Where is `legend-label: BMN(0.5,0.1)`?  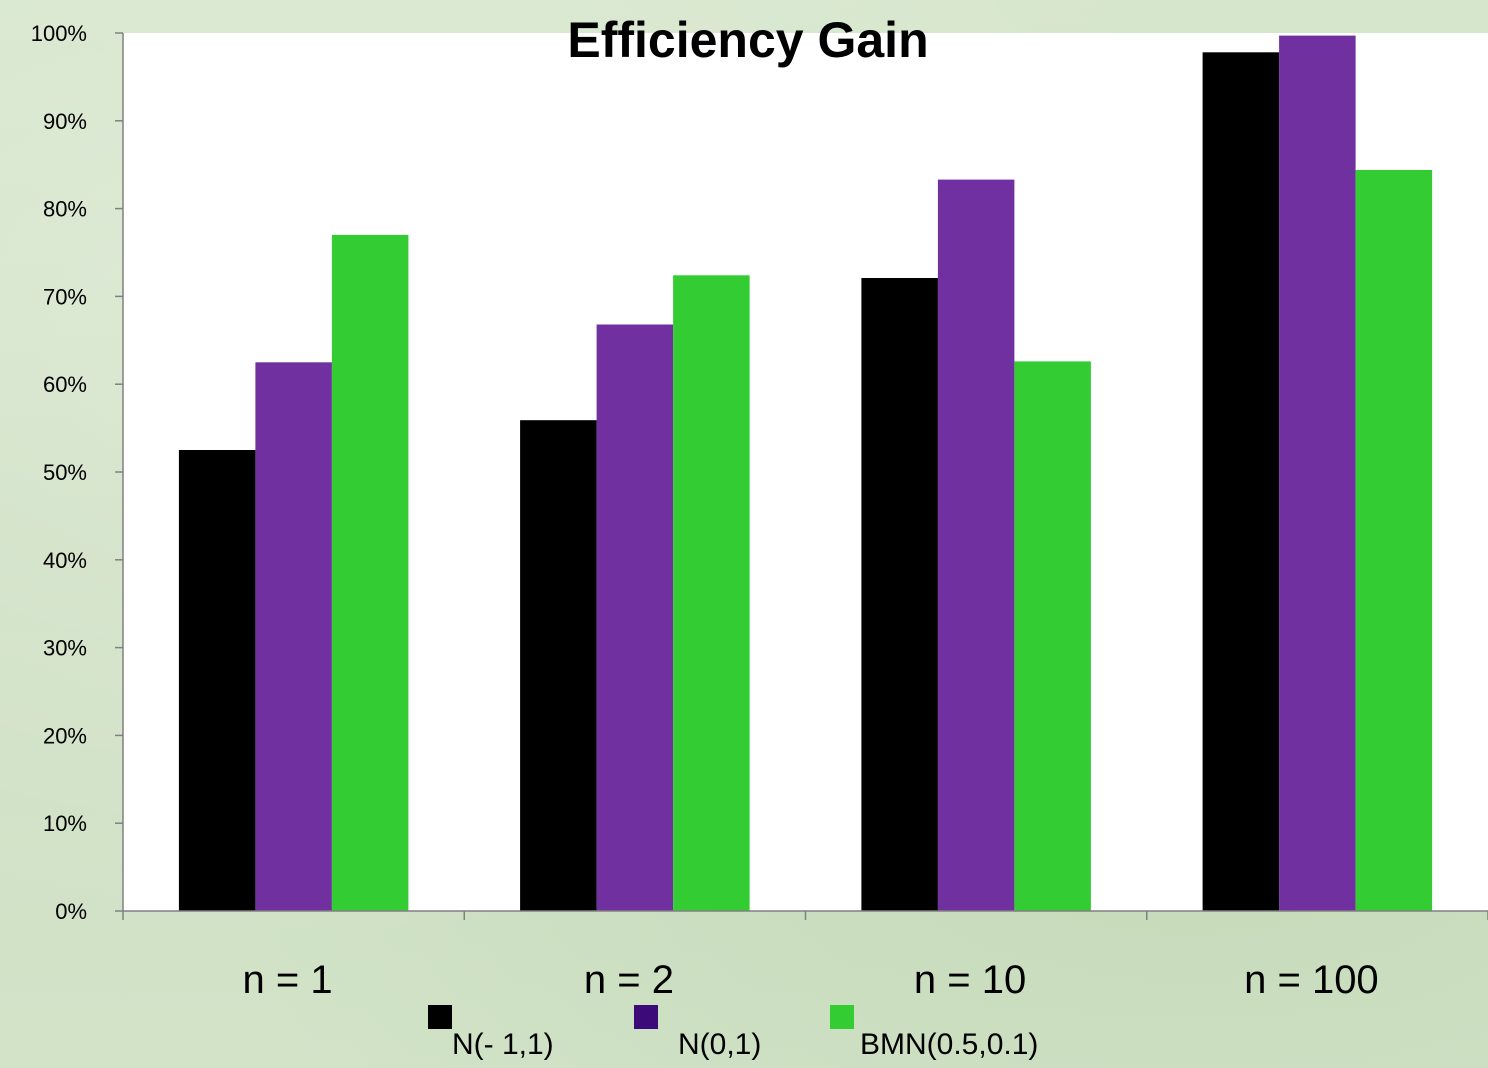 legend-label: BMN(0.5,0.1) is located at coordinates (949, 1044).